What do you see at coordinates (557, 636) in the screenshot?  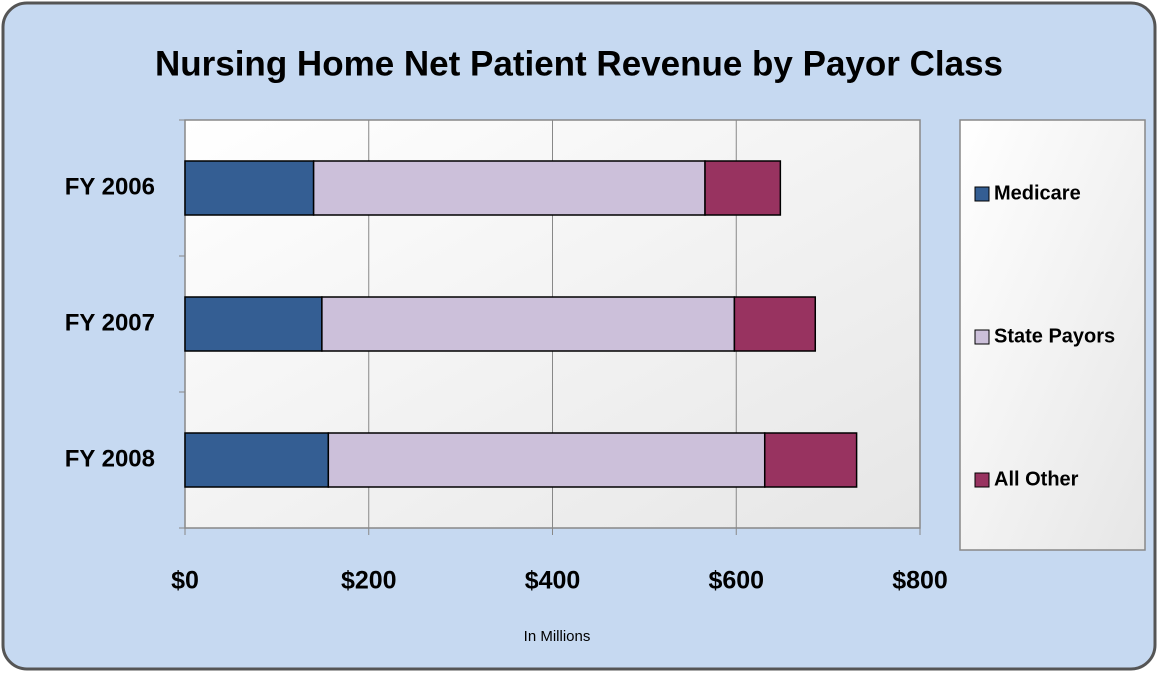 I see `x-axis-label: In Millions` at bounding box center [557, 636].